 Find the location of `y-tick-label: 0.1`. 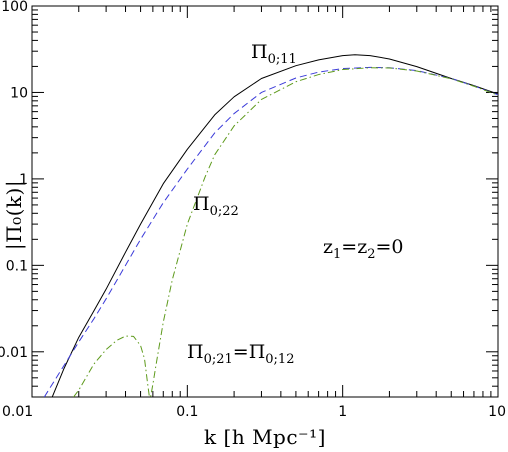

y-tick-label: 0.1 is located at coordinates (17, 266).